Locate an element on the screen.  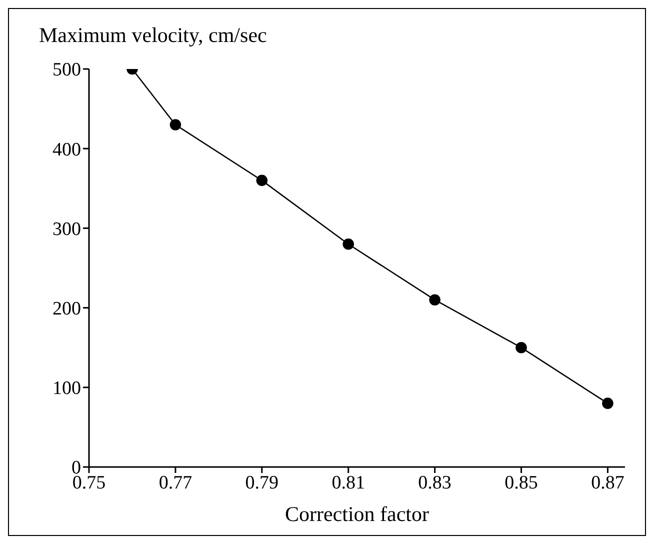
x-tick-label: 0.77 is located at coordinates (175, 483).